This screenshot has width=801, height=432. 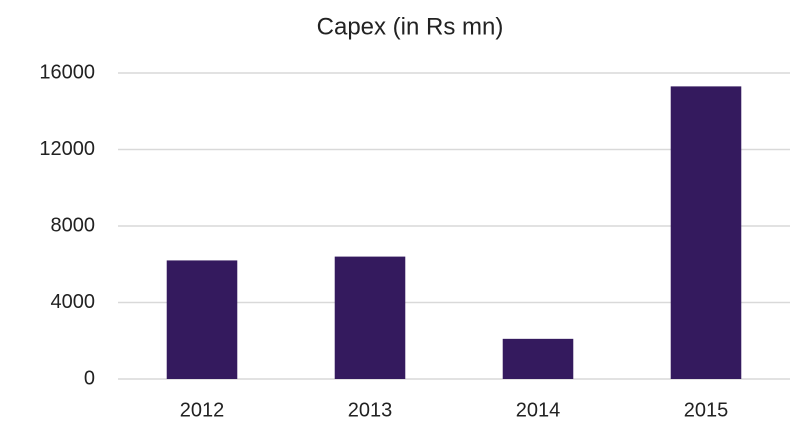 I want to click on y-tick-label: 4000, so click(x=73, y=302).